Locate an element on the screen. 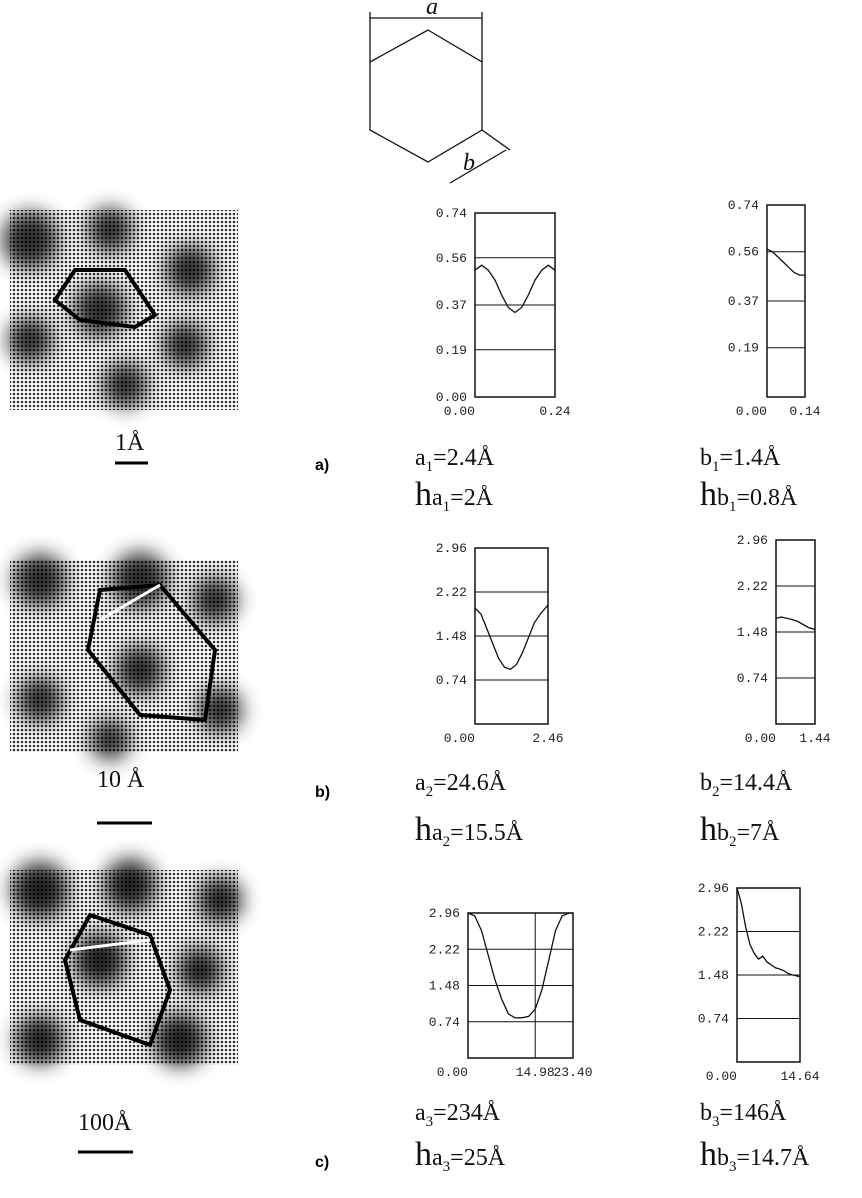  panel-label: a) is located at coordinates (322, 465).